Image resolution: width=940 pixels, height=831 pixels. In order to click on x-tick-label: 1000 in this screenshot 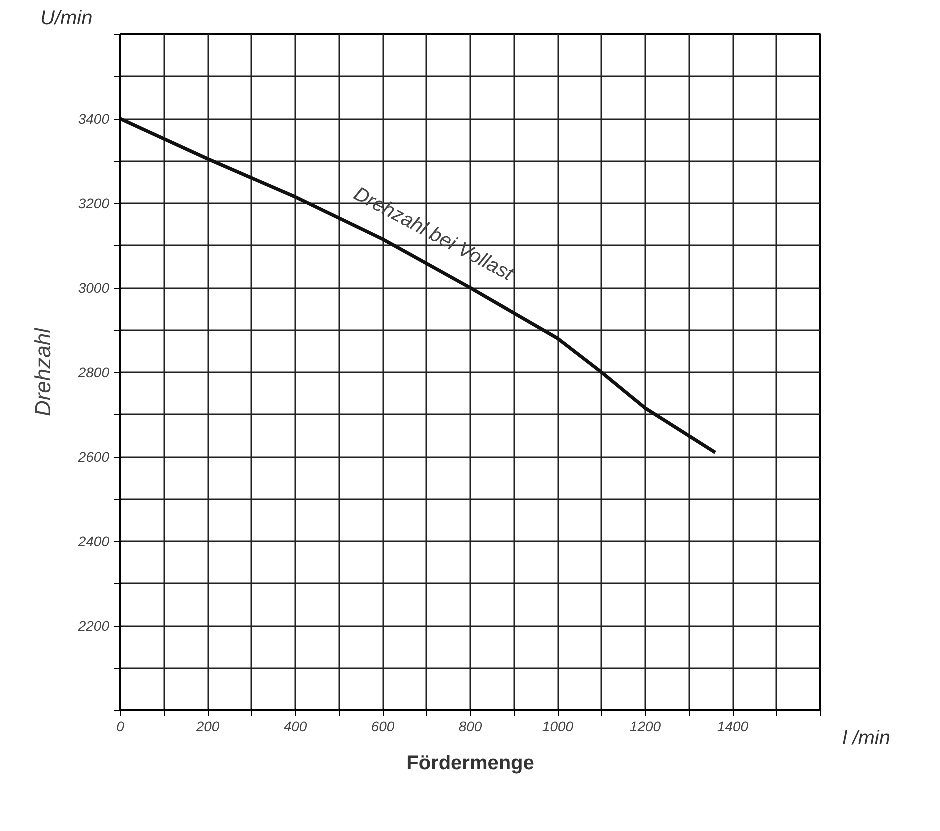, I will do `click(558, 726)`.